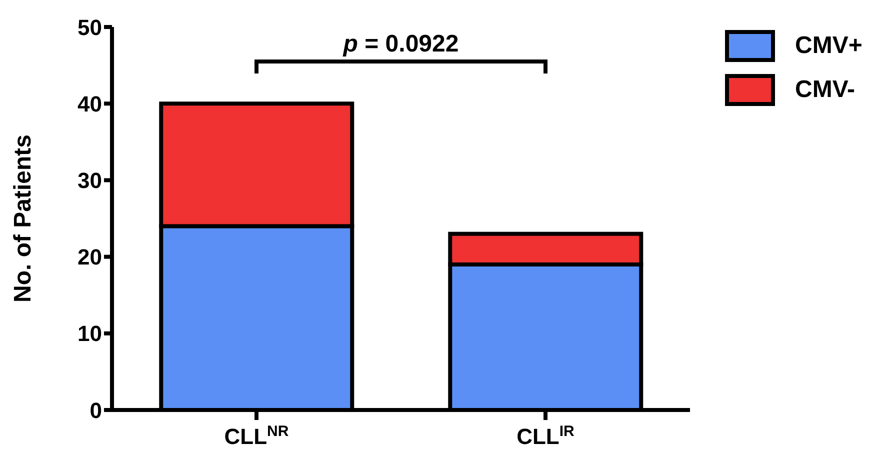  What do you see at coordinates (90, 27) in the screenshot?
I see `y-tick-label: 50` at bounding box center [90, 27].